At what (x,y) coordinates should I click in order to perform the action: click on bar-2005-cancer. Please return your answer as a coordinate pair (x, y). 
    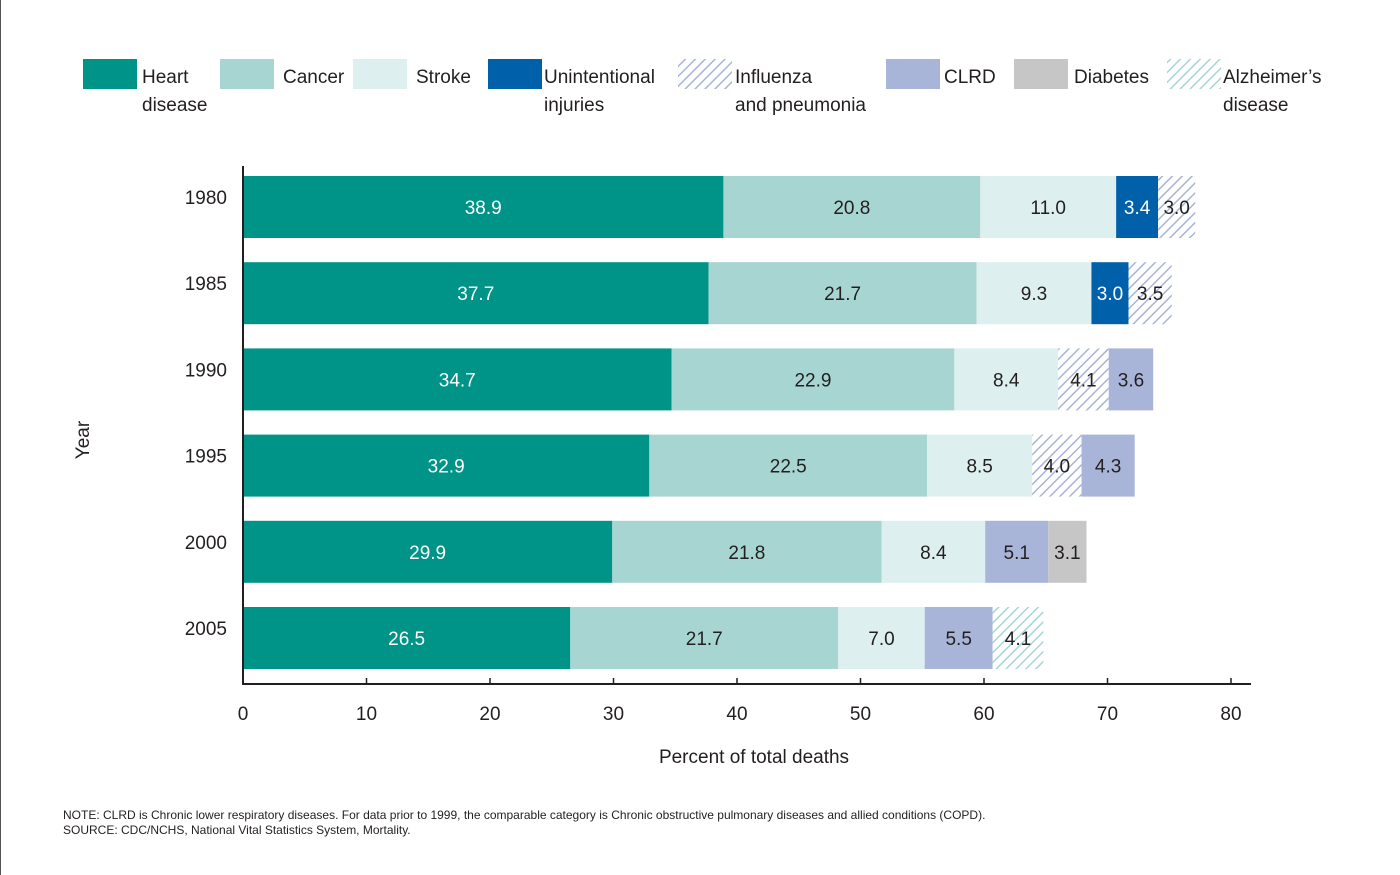
    Looking at the image, I should click on (704, 638).